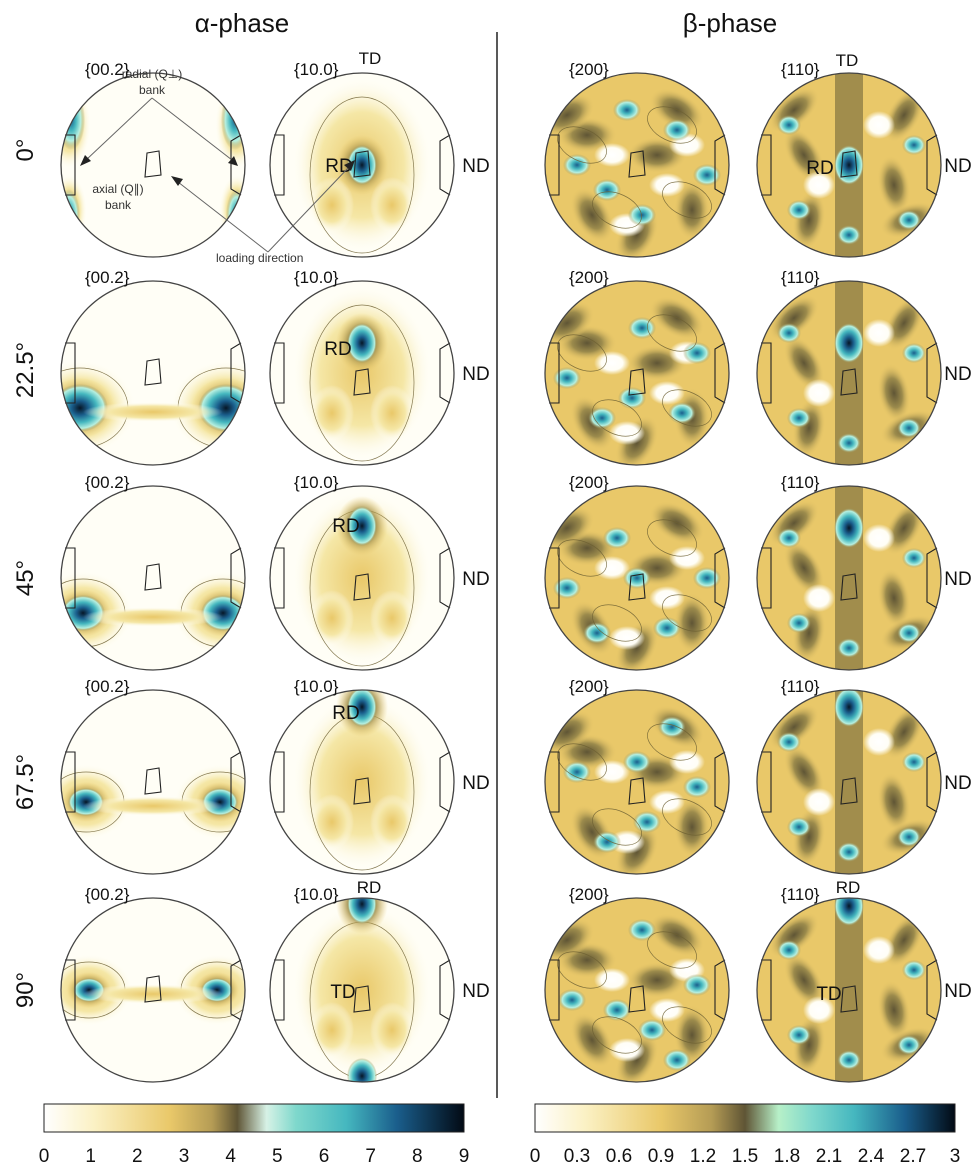  What do you see at coordinates (370, 1156) in the screenshot?
I see `alpha-colorbar-tick: 7` at bounding box center [370, 1156].